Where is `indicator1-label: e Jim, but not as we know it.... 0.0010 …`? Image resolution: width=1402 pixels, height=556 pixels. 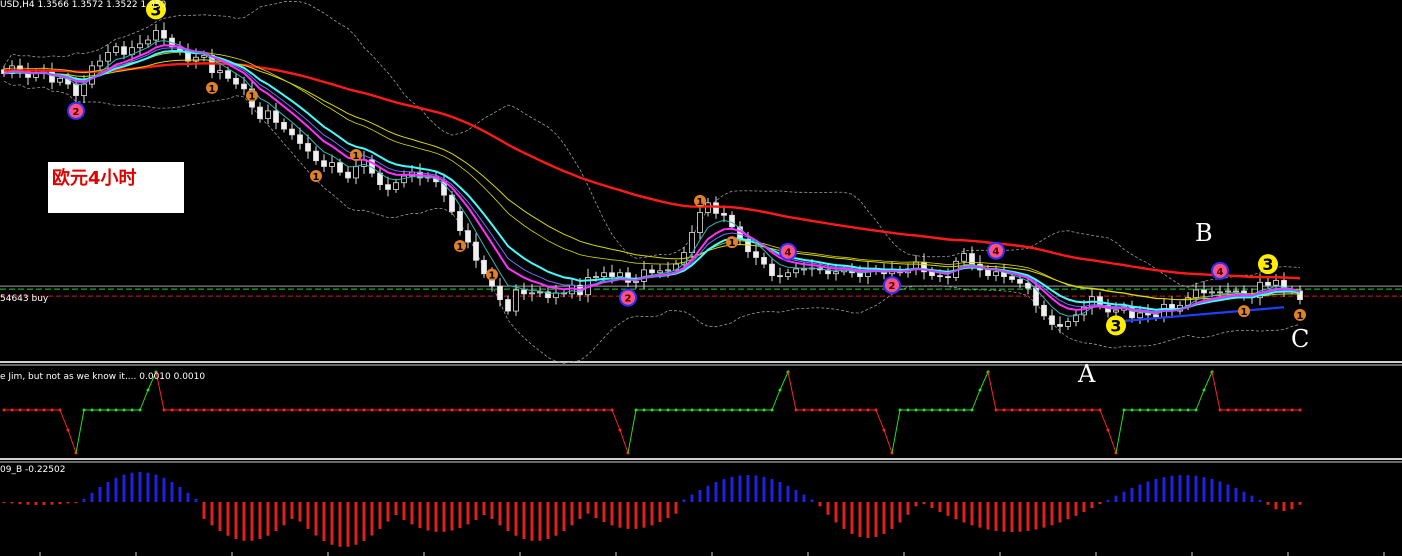
indicator1-label: e Jim, but not as we know it.... 0.0010 … is located at coordinates (103, 377).